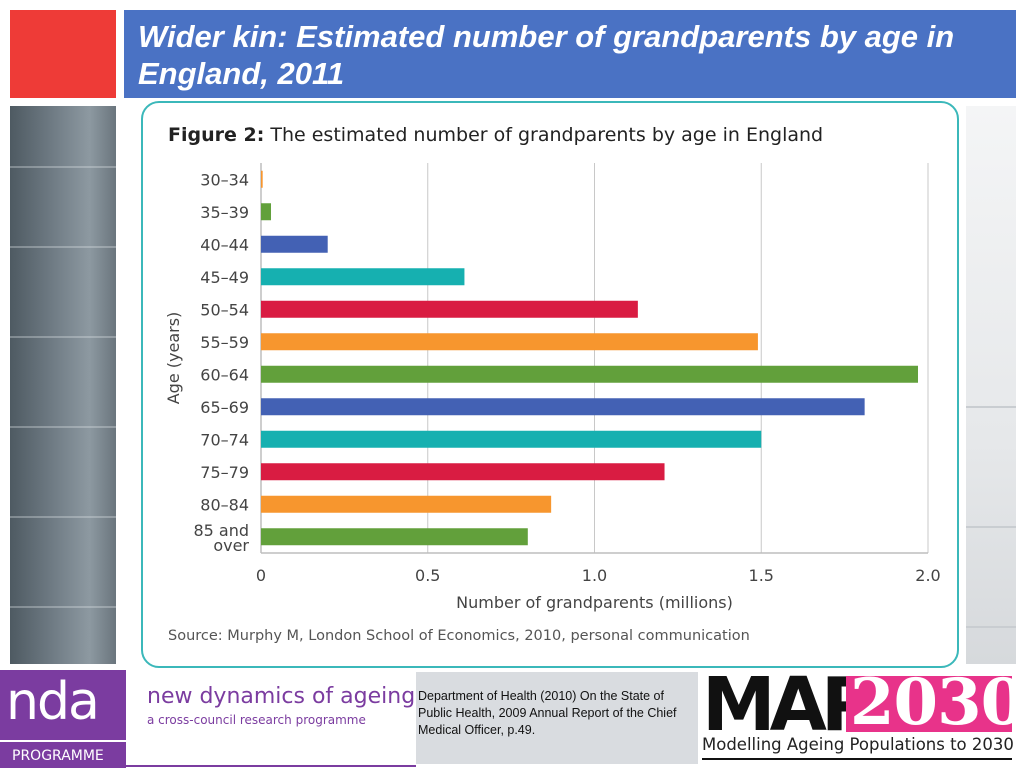 The image size is (1024, 768). Describe the element at coordinates (63, 754) in the screenshot. I see `nda-programme-label: PROGRAMME` at that location.